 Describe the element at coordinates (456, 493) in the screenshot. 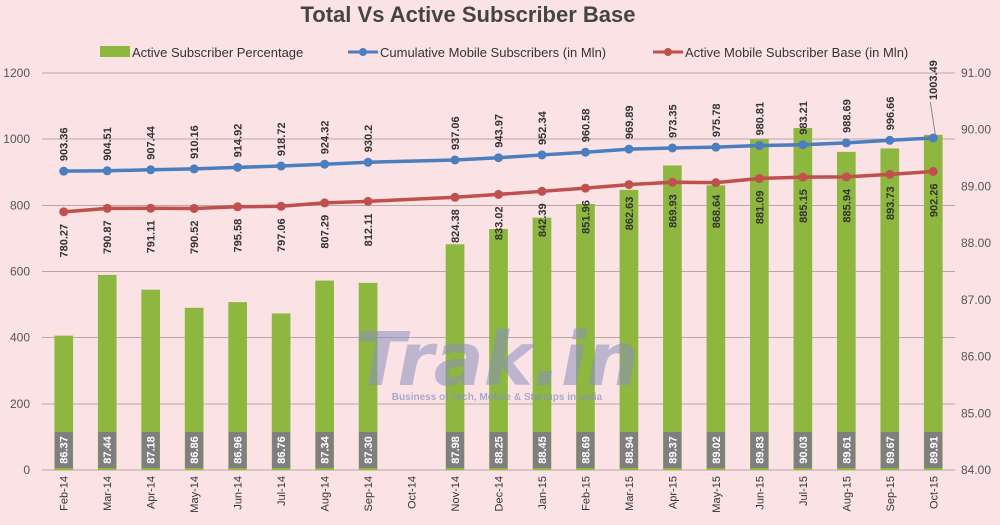

I see `x-tick-label: Nov-14` at that location.